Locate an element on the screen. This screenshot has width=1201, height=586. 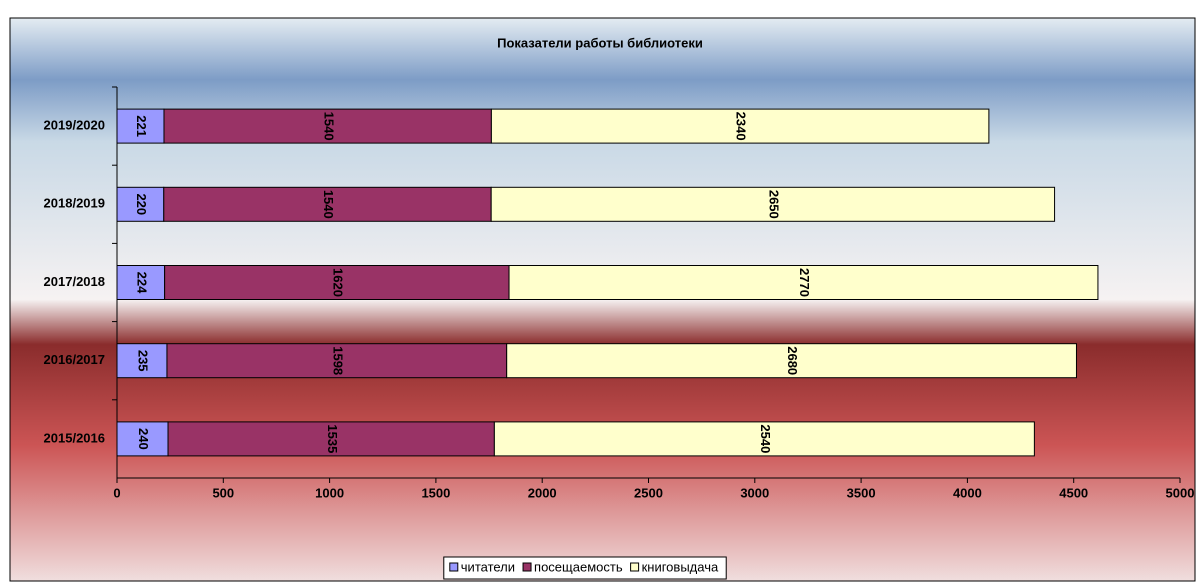
legend: читатели посещаемость книговыдача is located at coordinates (585, 568).